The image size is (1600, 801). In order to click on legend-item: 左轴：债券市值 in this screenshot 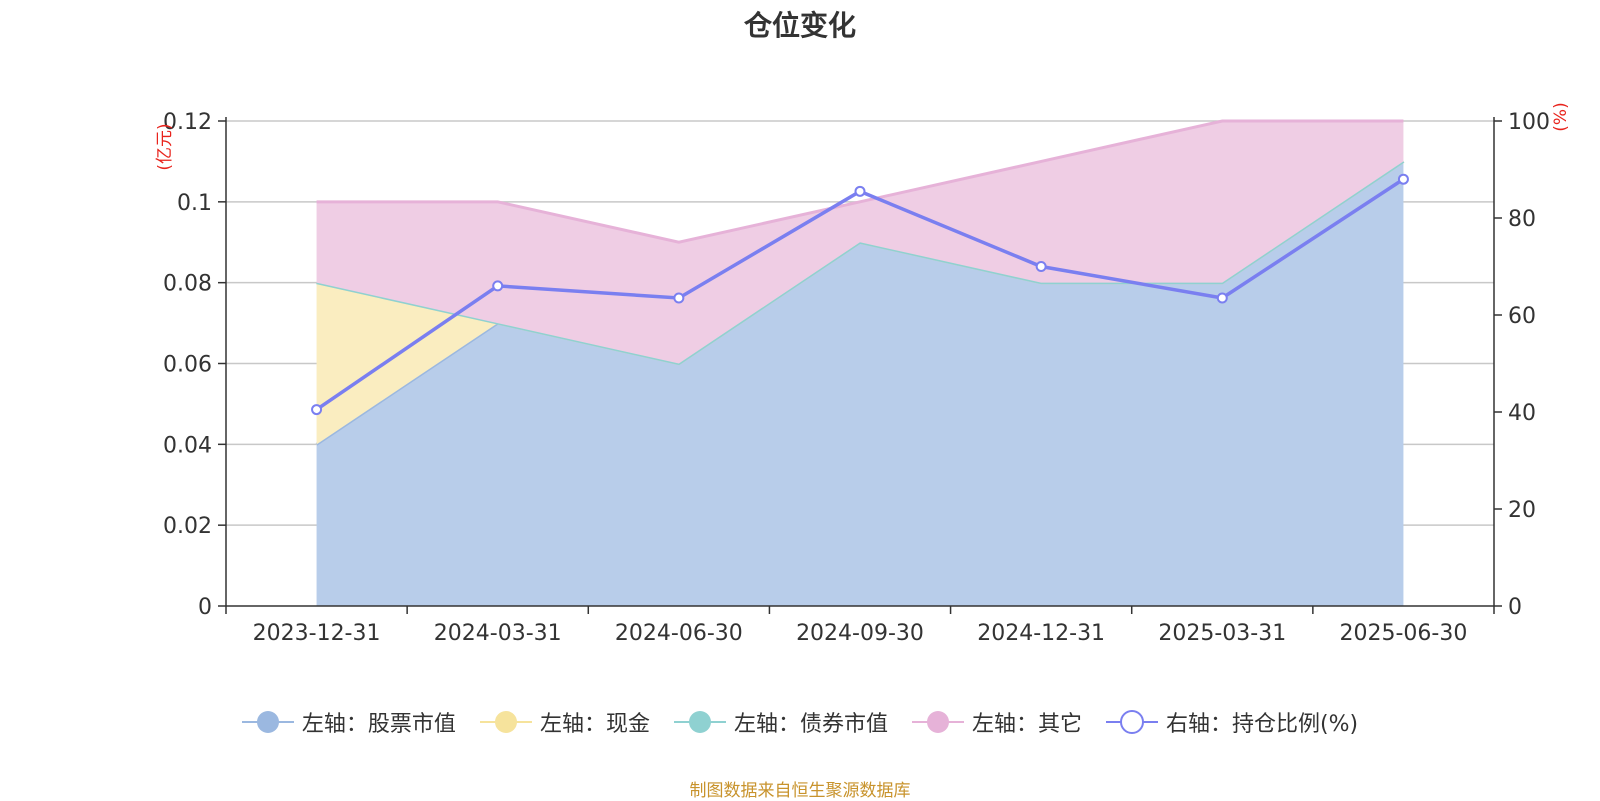, I will do `click(780, 722)`.